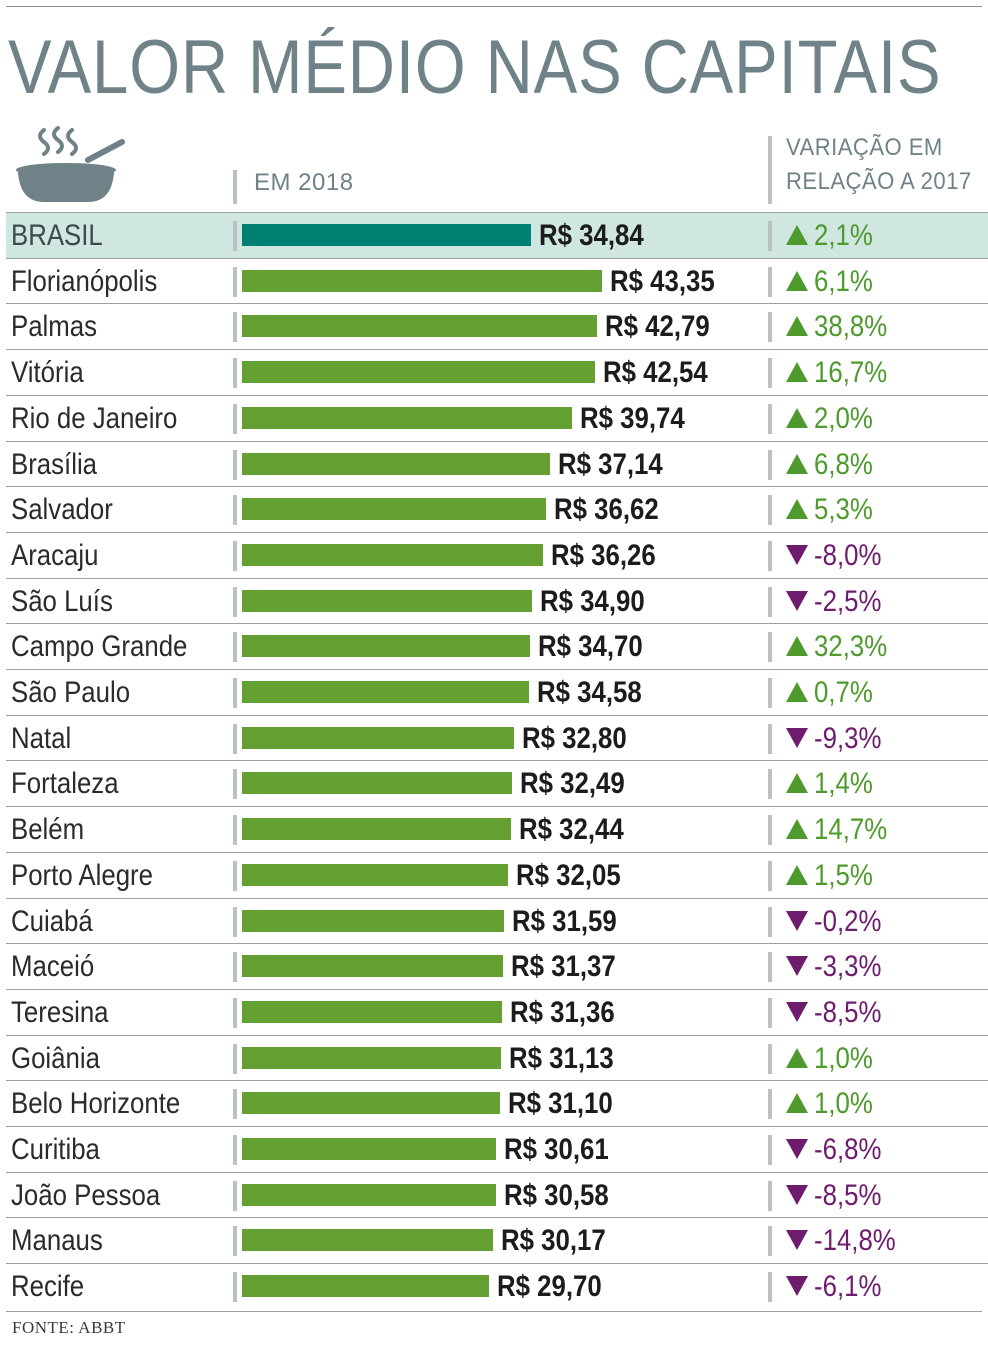 This screenshot has width=988, height=1345. What do you see at coordinates (848, 1287) in the screenshot?
I see `variation-label: -6,1%` at bounding box center [848, 1287].